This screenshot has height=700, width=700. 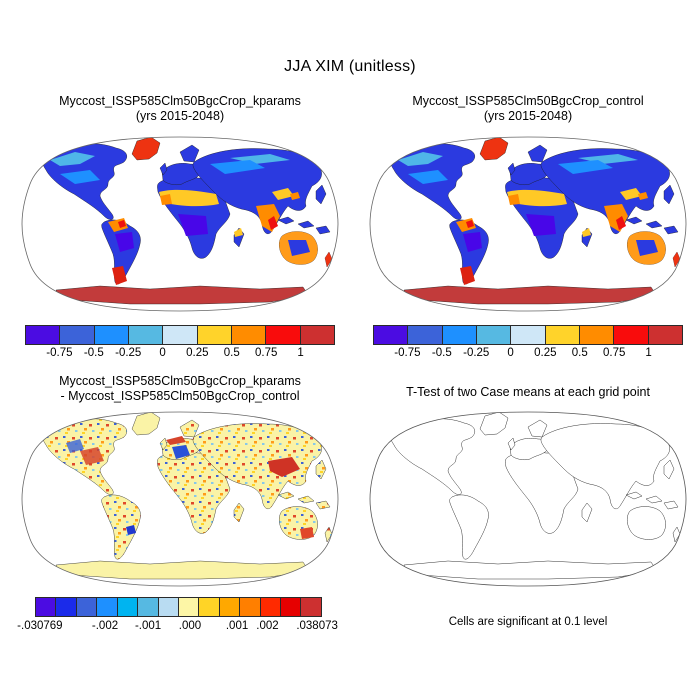 What do you see at coordinates (148, 626) in the screenshot?
I see `colorbar-tick-label: -.001` at bounding box center [148, 626].